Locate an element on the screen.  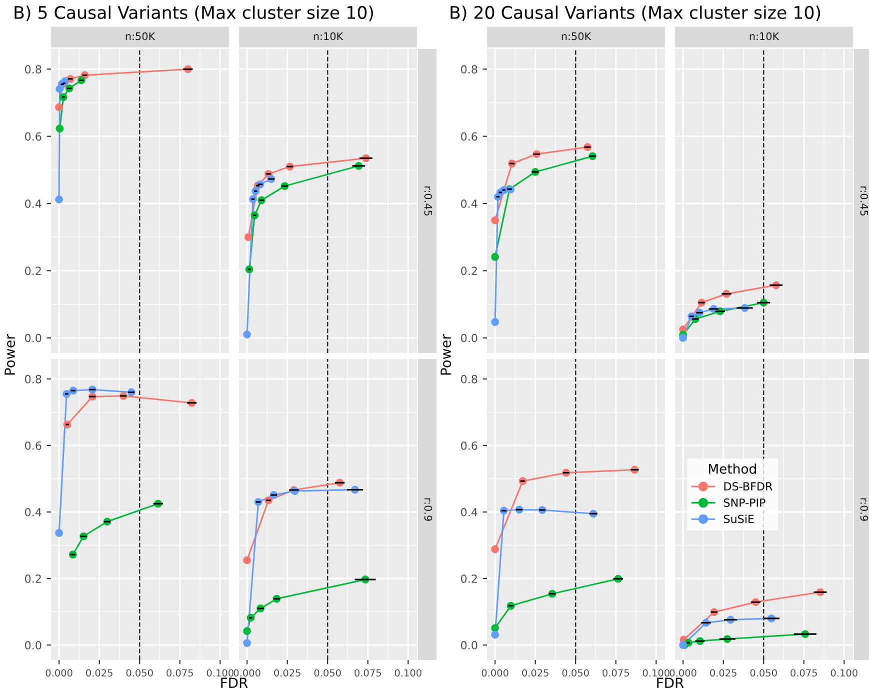
legend-label: SNP-PIP is located at coordinates (745, 502).